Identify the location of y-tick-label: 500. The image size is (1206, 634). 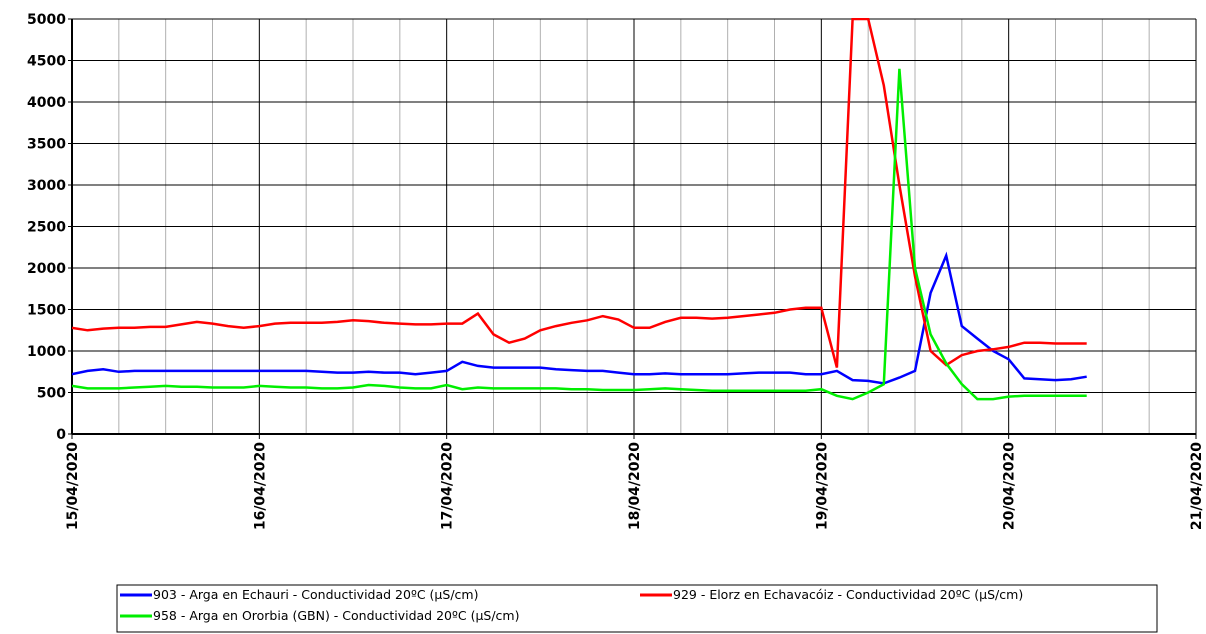
(51, 394).